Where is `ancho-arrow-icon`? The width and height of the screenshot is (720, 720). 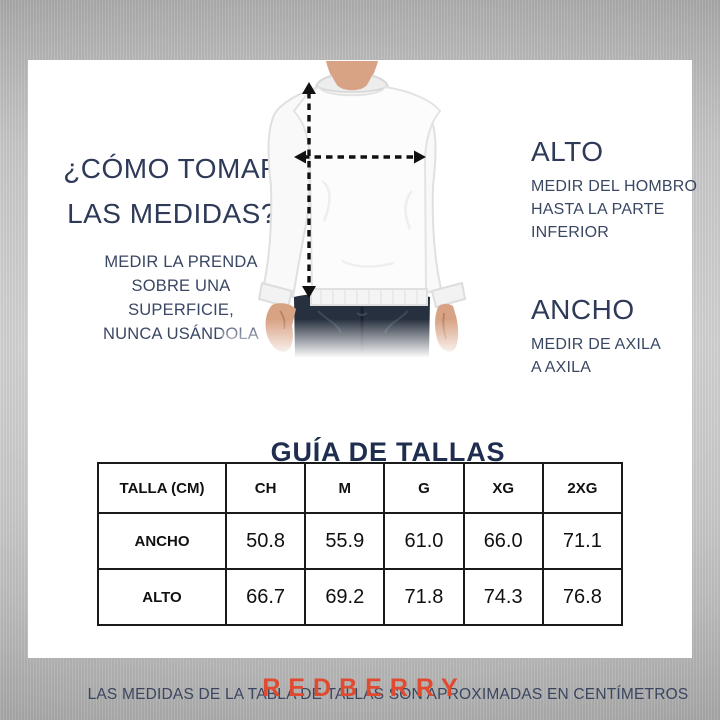 ancho-arrow-icon is located at coordinates (360, 157).